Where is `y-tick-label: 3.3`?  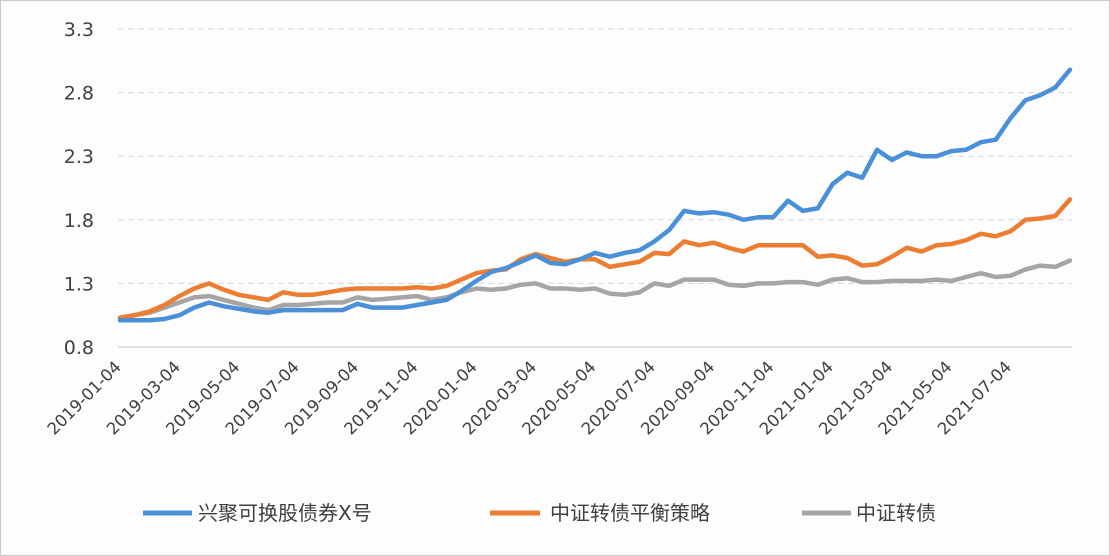 y-tick-label: 3.3 is located at coordinates (79, 30).